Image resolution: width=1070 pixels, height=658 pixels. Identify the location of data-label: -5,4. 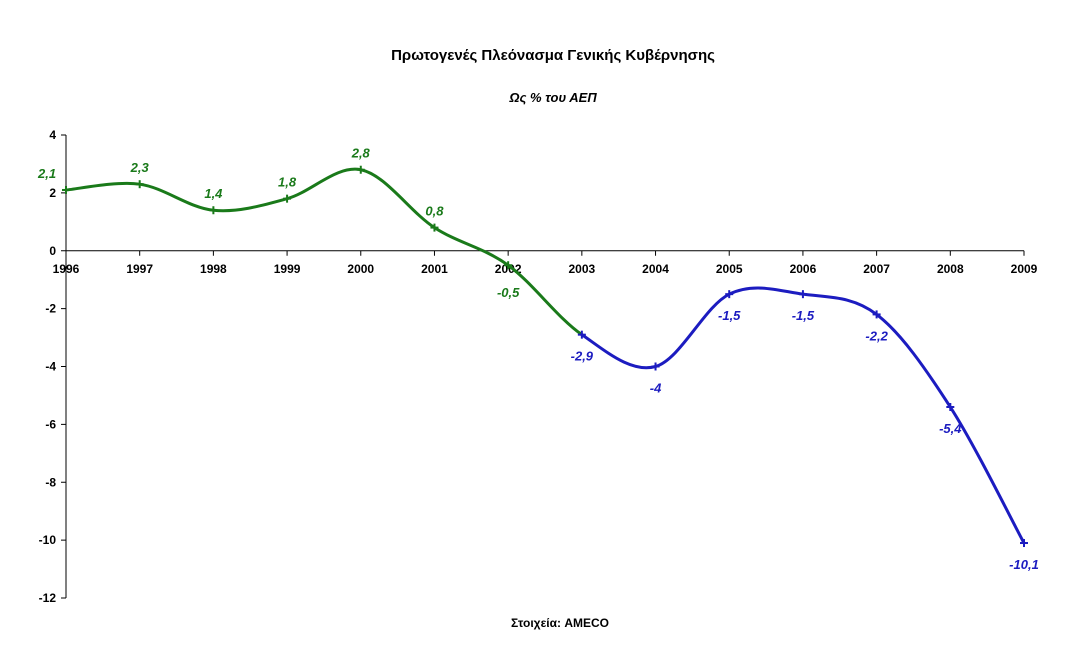
(950, 428).